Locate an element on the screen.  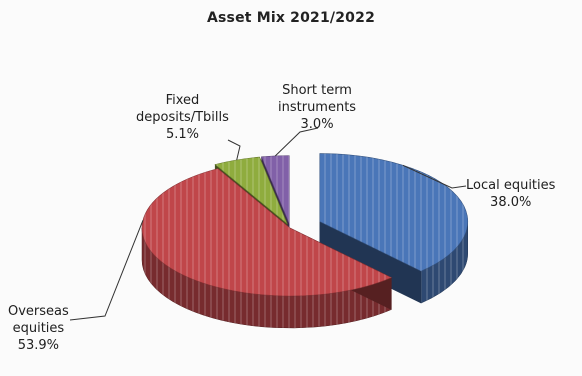
label-short-term: Short term instruments 3.0% is located at coordinates (317, 107).